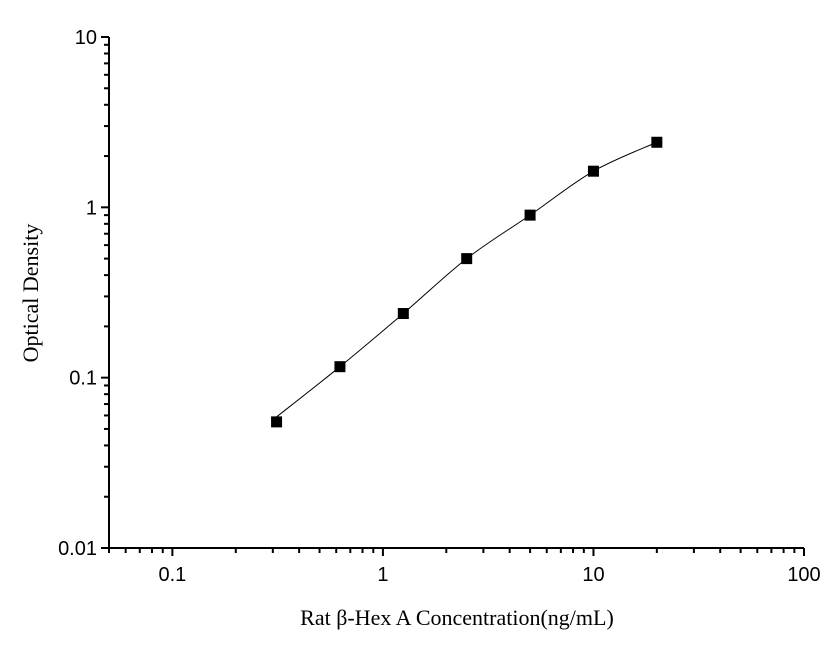 This screenshot has width=839, height=651. I want to click on x-tick-label: 1, so click(382, 575).